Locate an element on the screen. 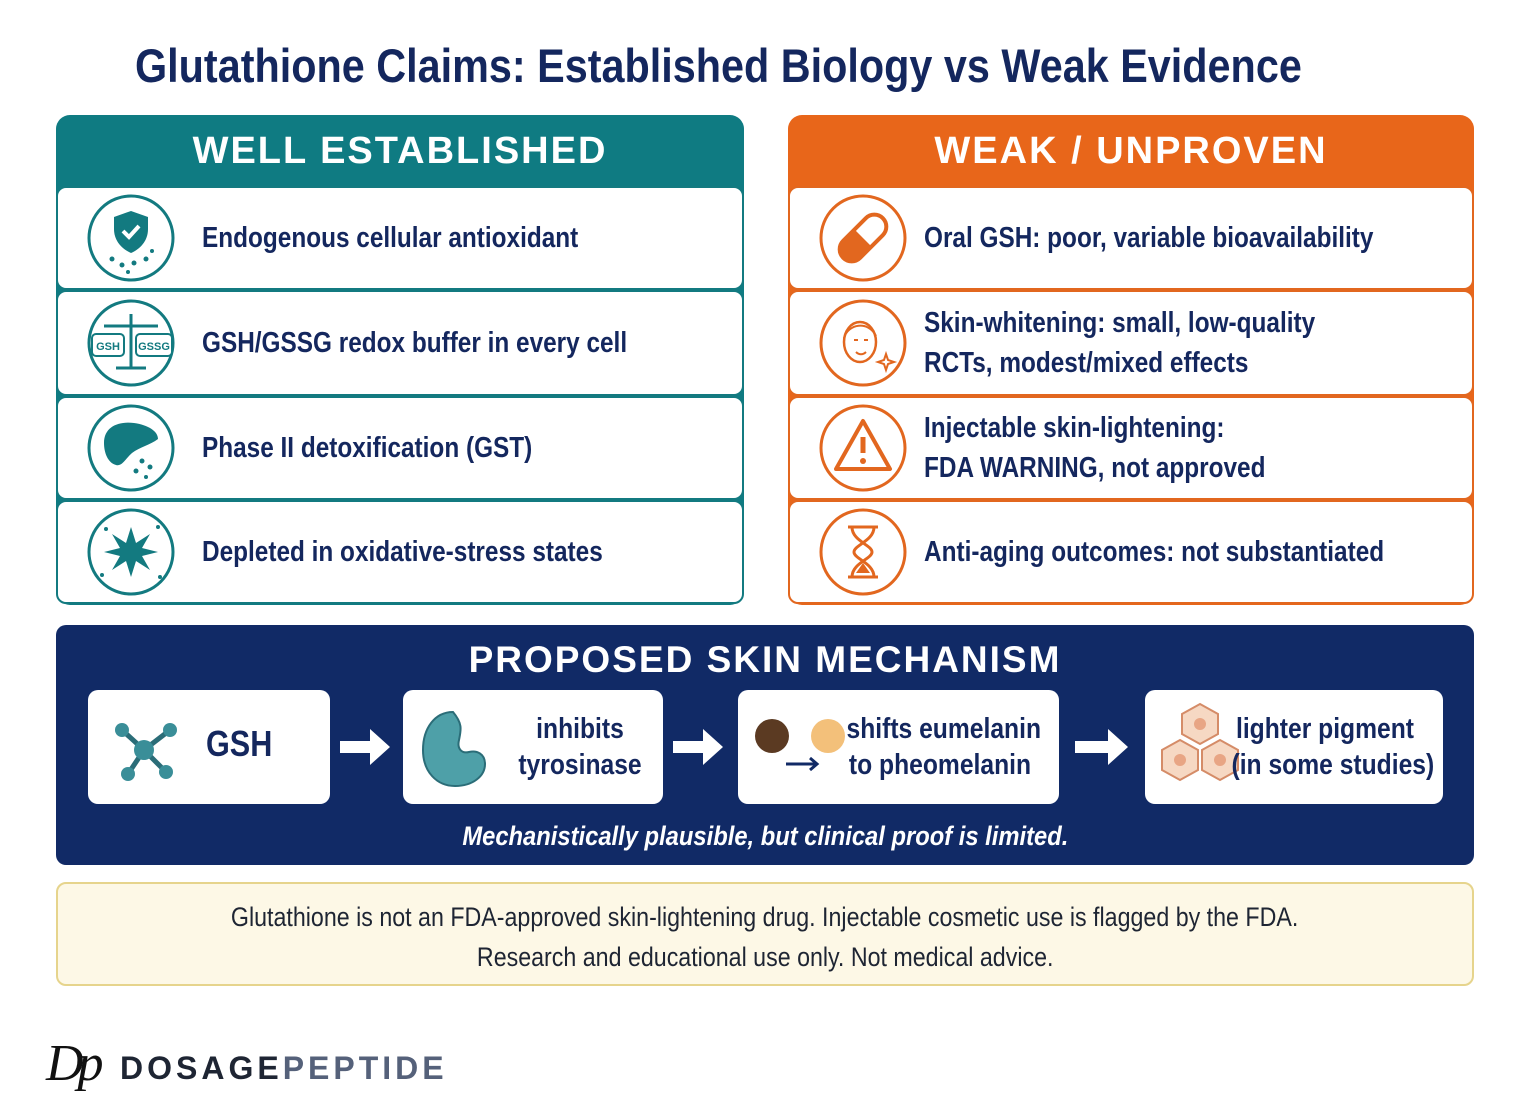 The image size is (1536, 1111). claim-row: Oral GSH: poor, variable bioavailability is located at coordinates (1131, 238).